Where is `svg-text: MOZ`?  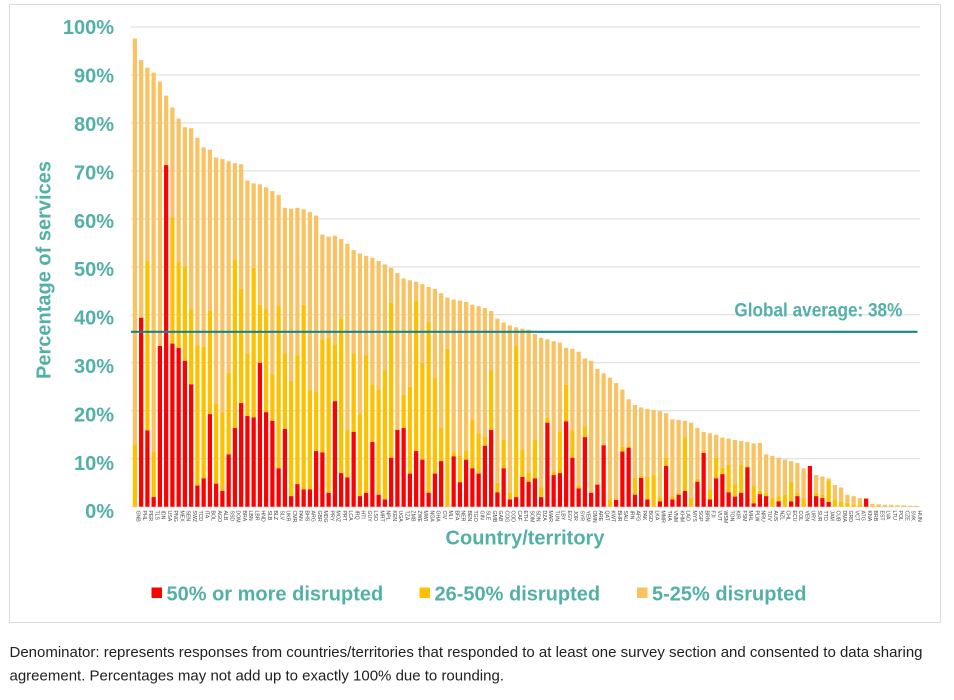 svg-text: MOZ is located at coordinates (338, 517).